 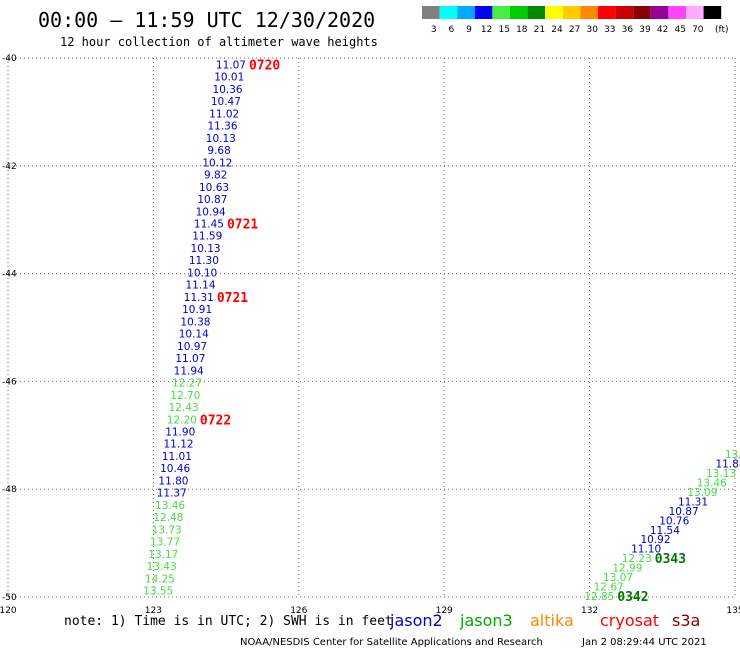 I want to click on wave-height-value: 13.22, so click(x=732, y=455).